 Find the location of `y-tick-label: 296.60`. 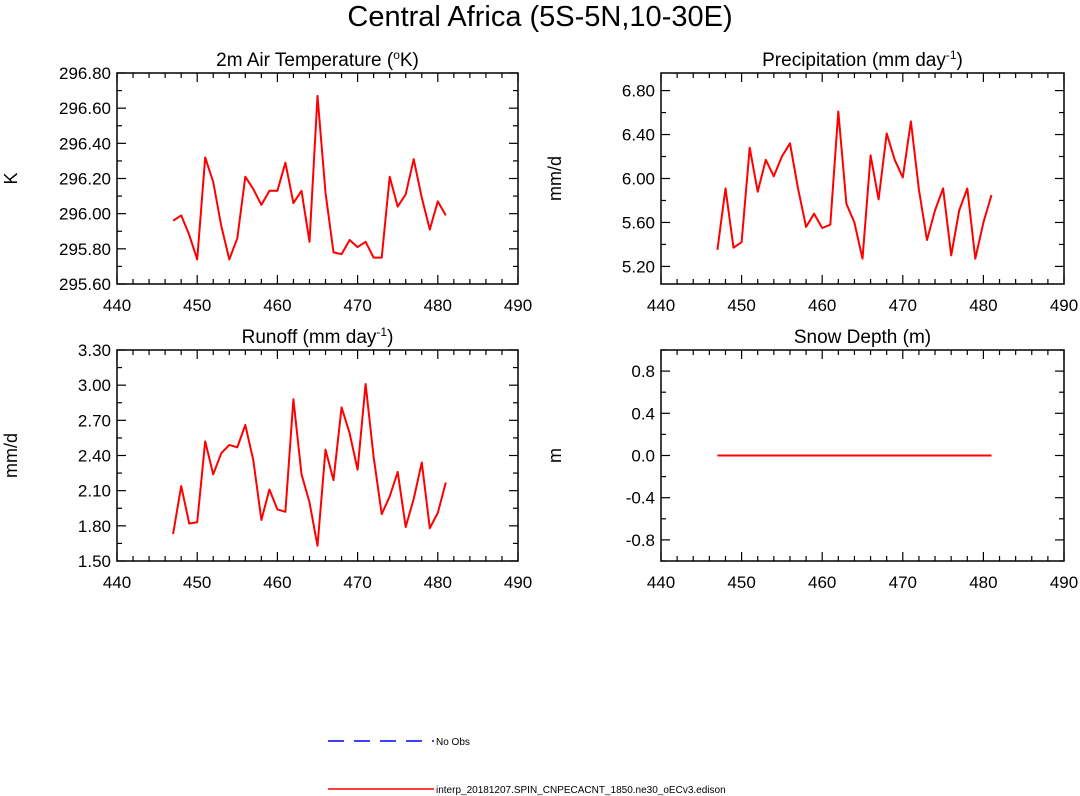

y-tick-label: 296.60 is located at coordinates (85, 108).